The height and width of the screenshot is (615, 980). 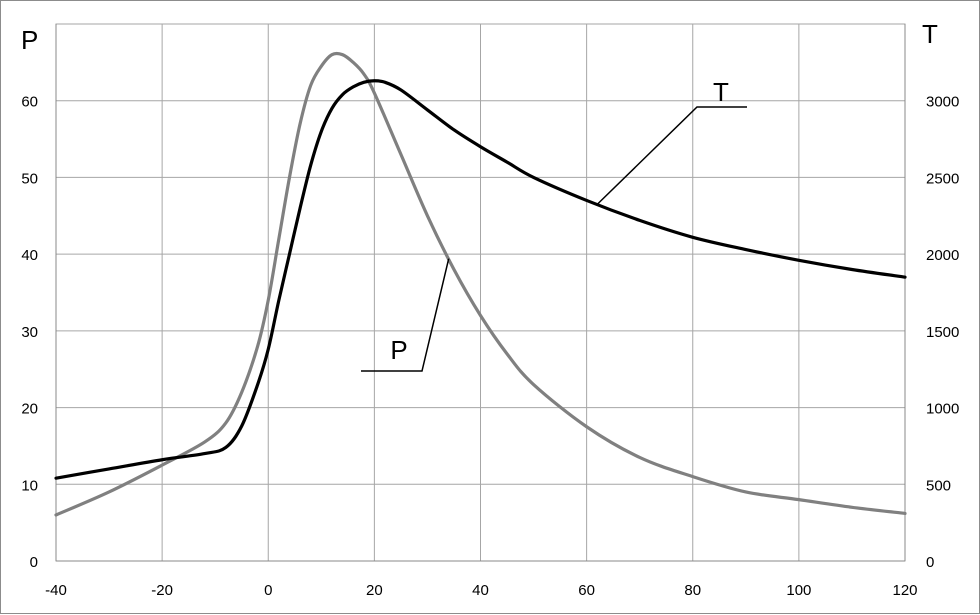 I want to click on y-axis-right-title: T, so click(x=930, y=34).